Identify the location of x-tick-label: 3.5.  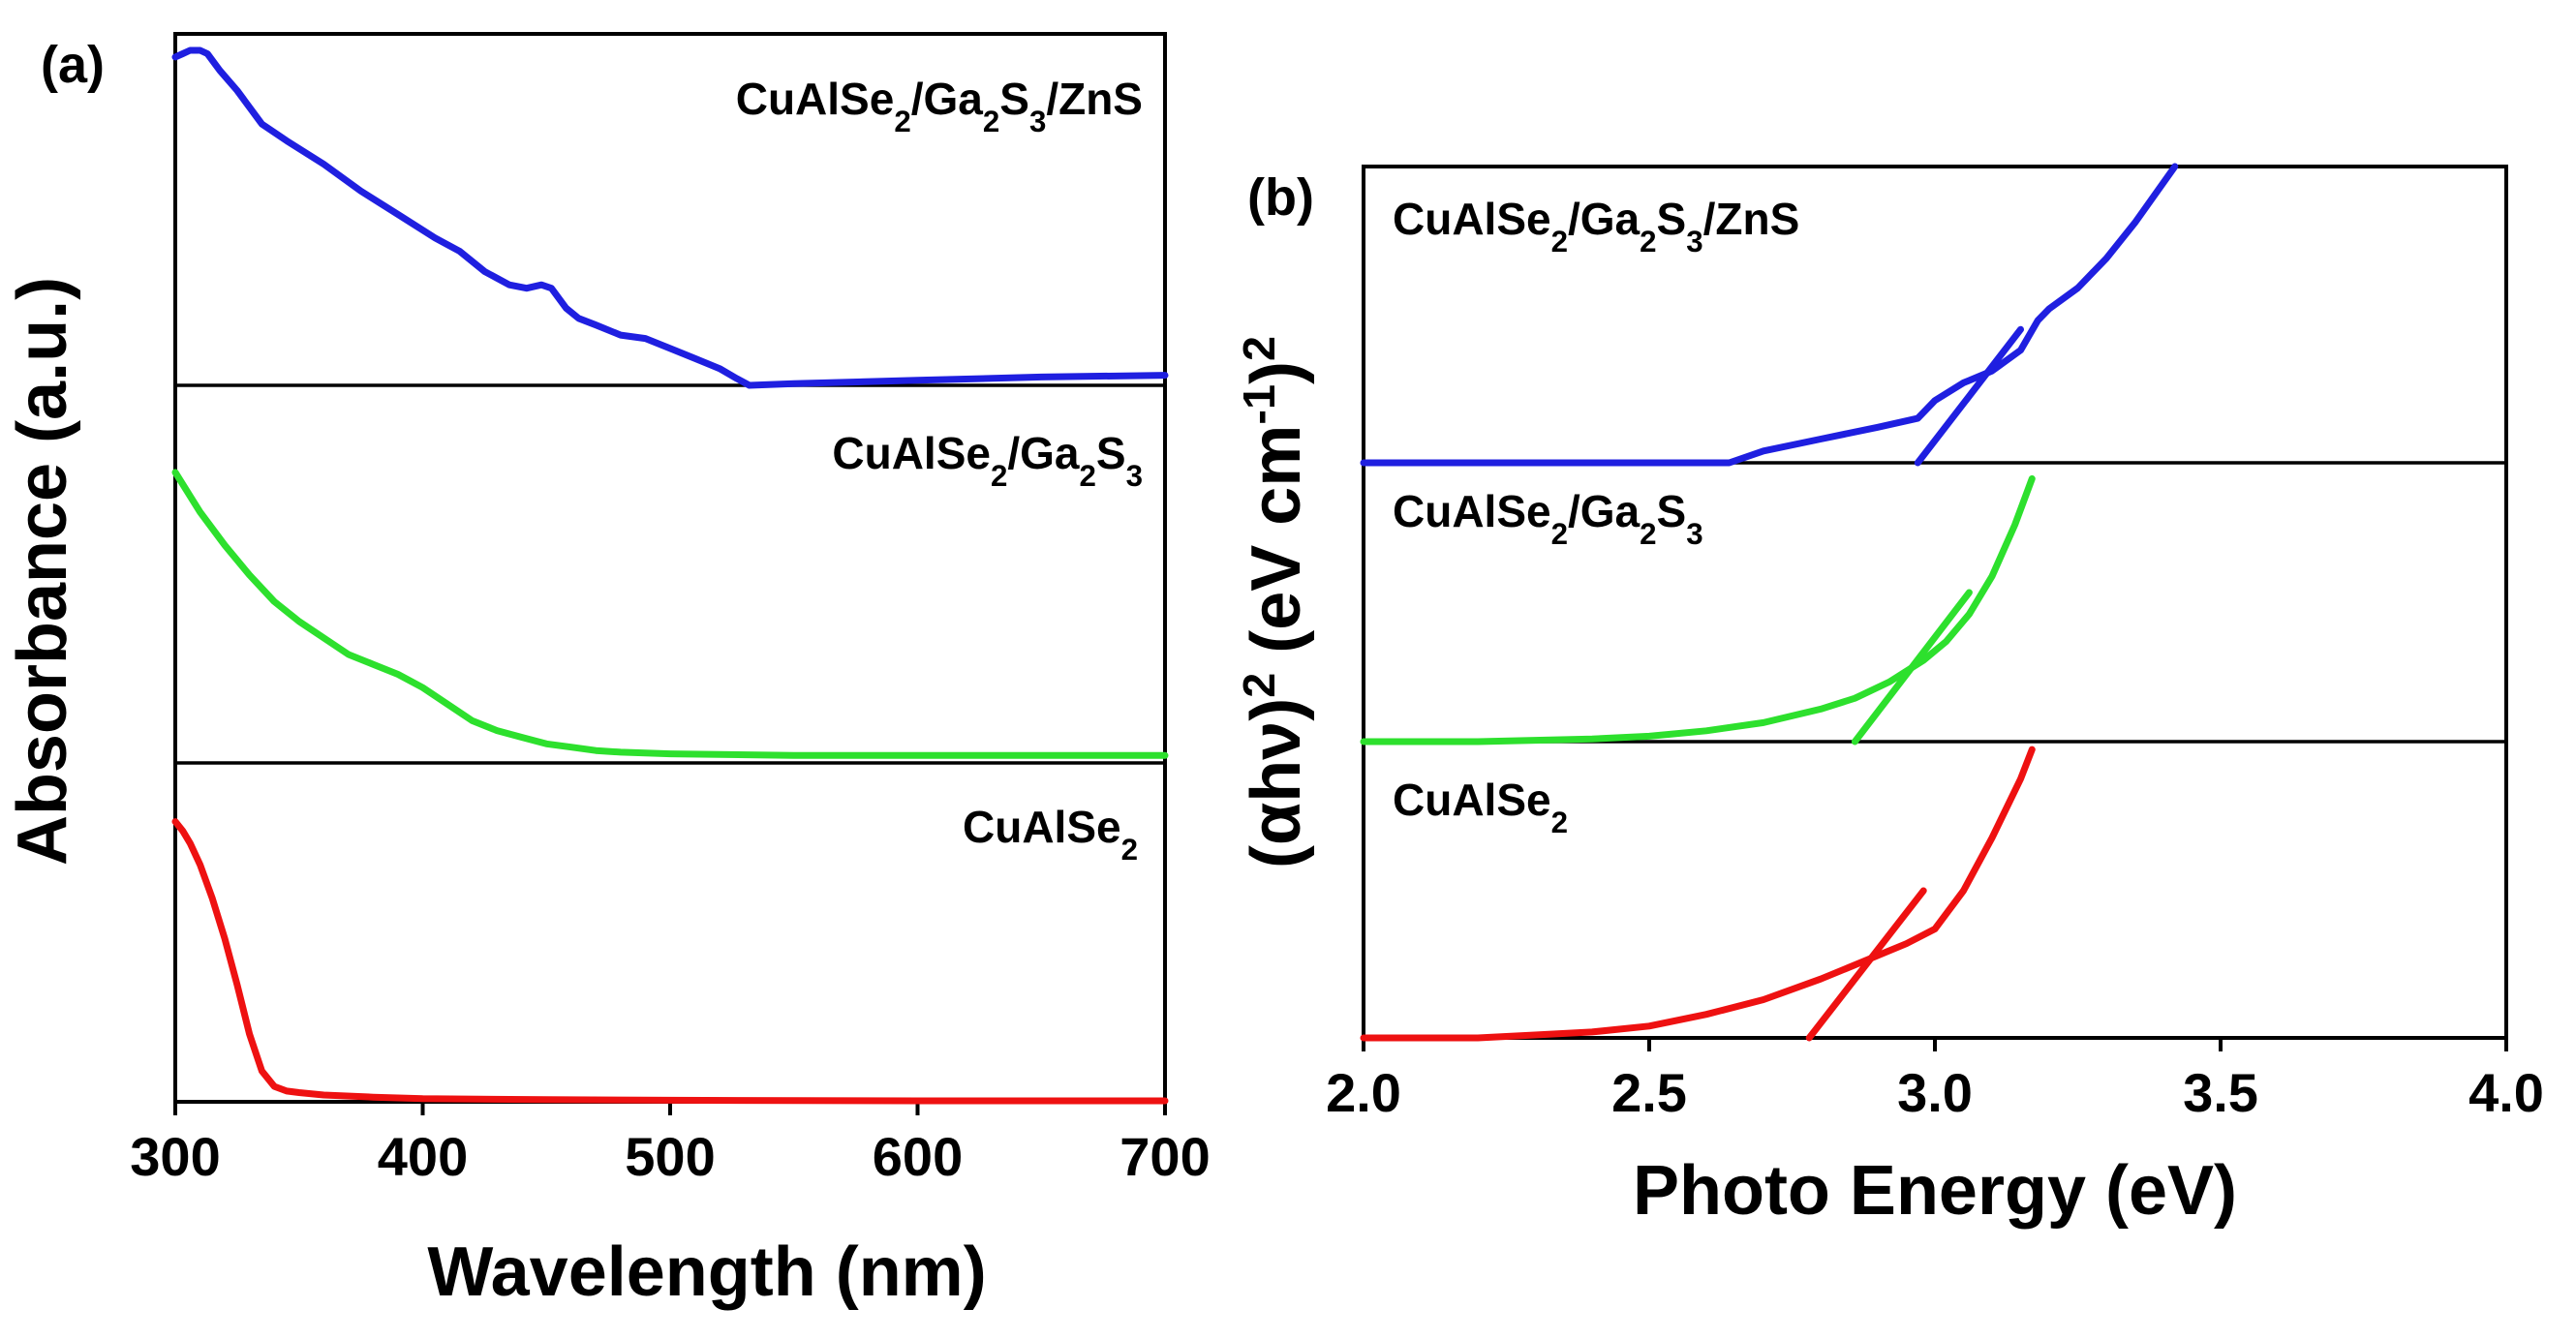
(2220, 1092).